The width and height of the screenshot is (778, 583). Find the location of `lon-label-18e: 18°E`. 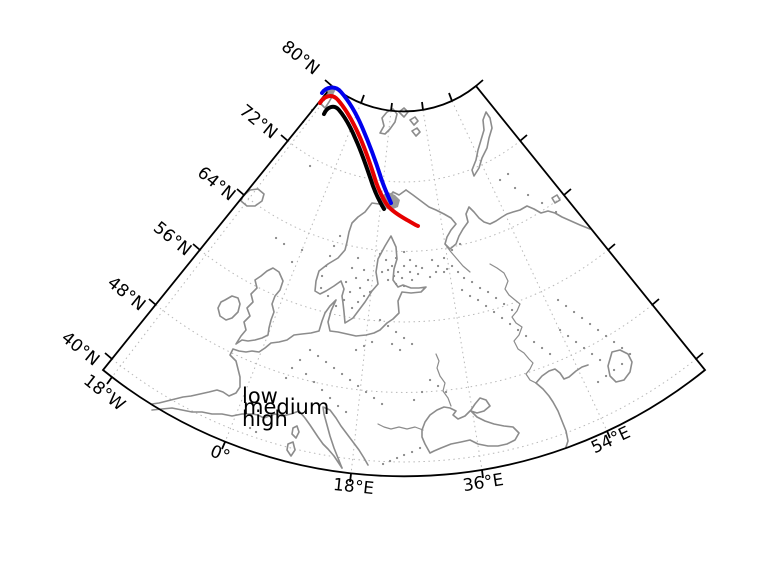

lon-label-18e: 18°E is located at coordinates (353, 487).